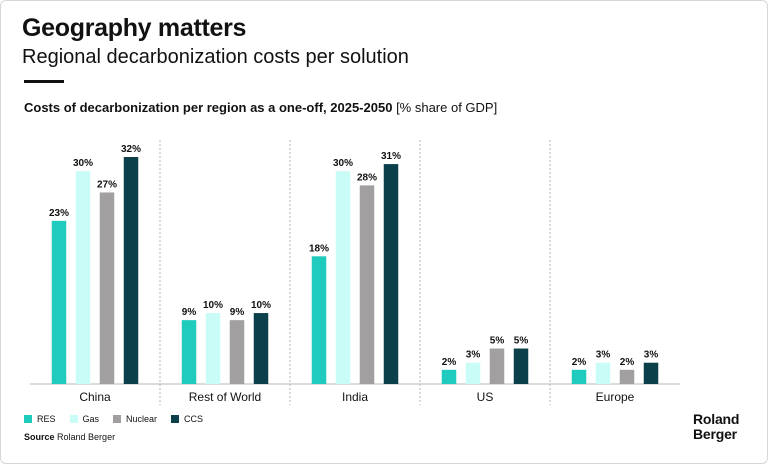 The width and height of the screenshot is (768, 464). I want to click on data-label: 32%, so click(131, 149).